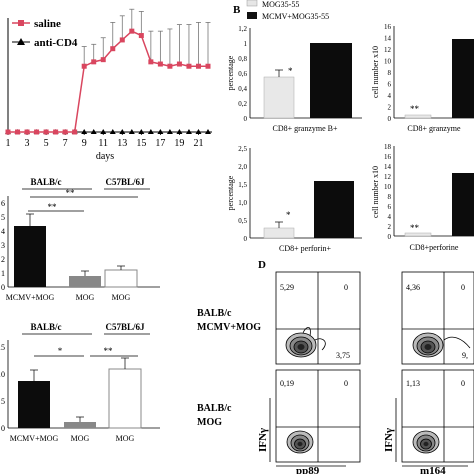 The image size is (474, 474). I want to click on legend-mog-swatch, so click(252, 3).